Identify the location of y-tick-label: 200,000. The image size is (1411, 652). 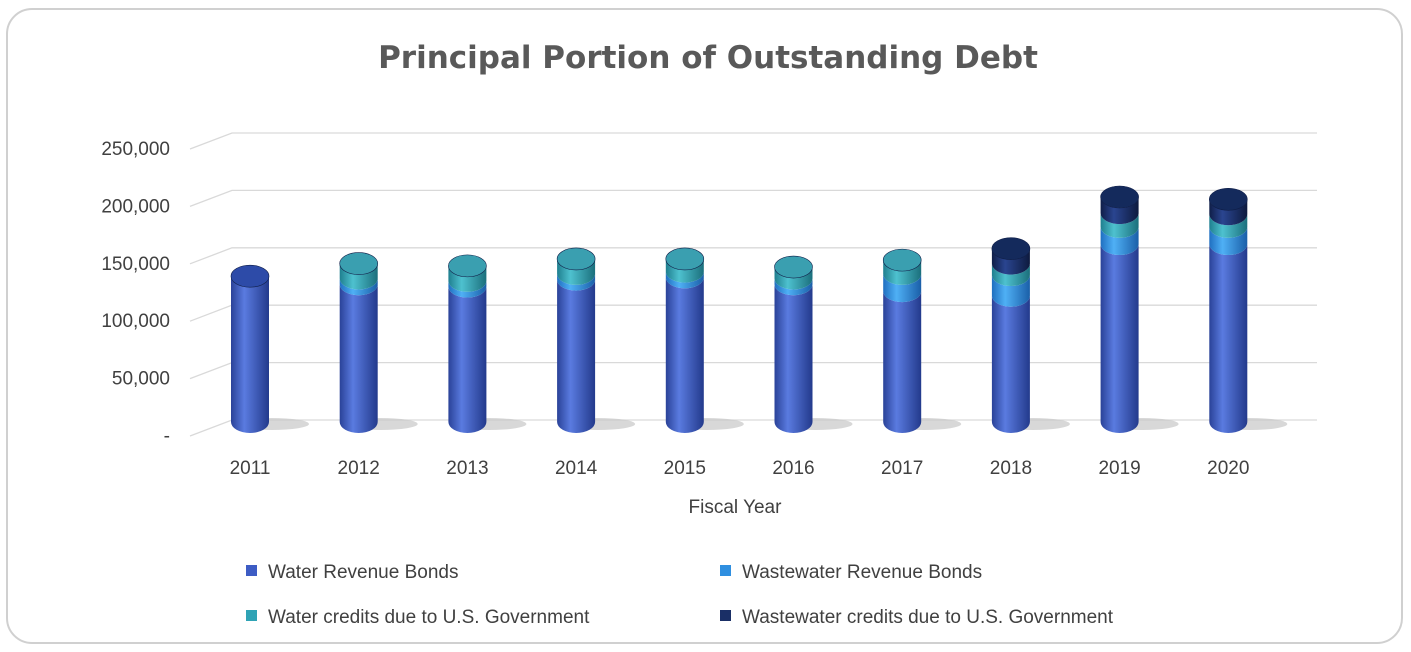
(135, 206).